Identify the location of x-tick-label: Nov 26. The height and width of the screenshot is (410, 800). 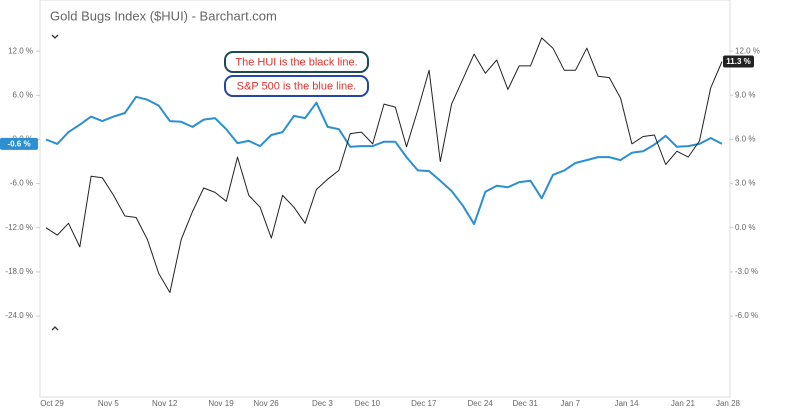
(266, 403).